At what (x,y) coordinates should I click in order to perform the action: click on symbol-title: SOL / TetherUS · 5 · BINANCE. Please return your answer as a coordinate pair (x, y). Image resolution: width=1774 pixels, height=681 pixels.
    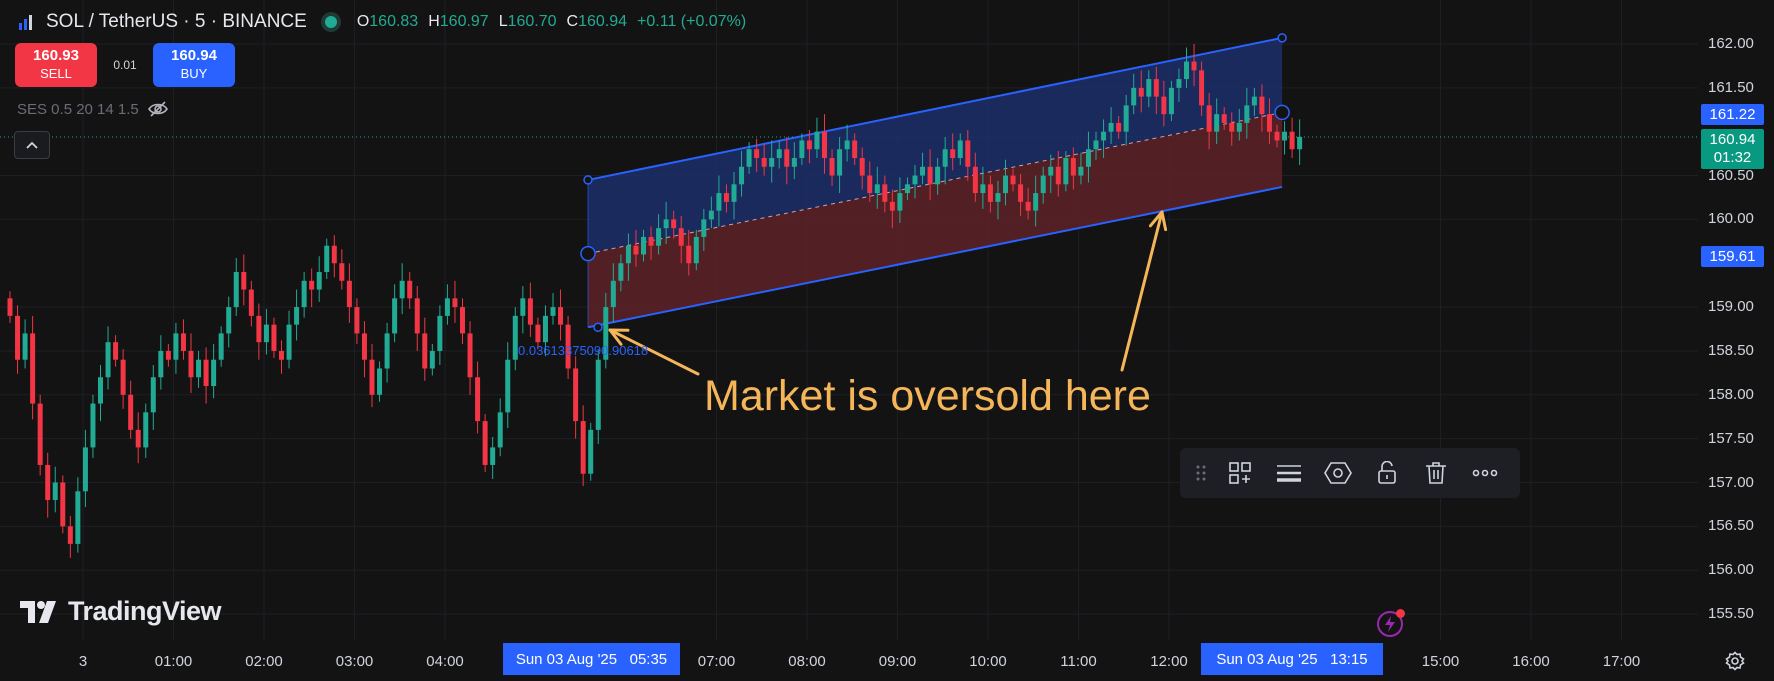
    Looking at the image, I should click on (176, 21).